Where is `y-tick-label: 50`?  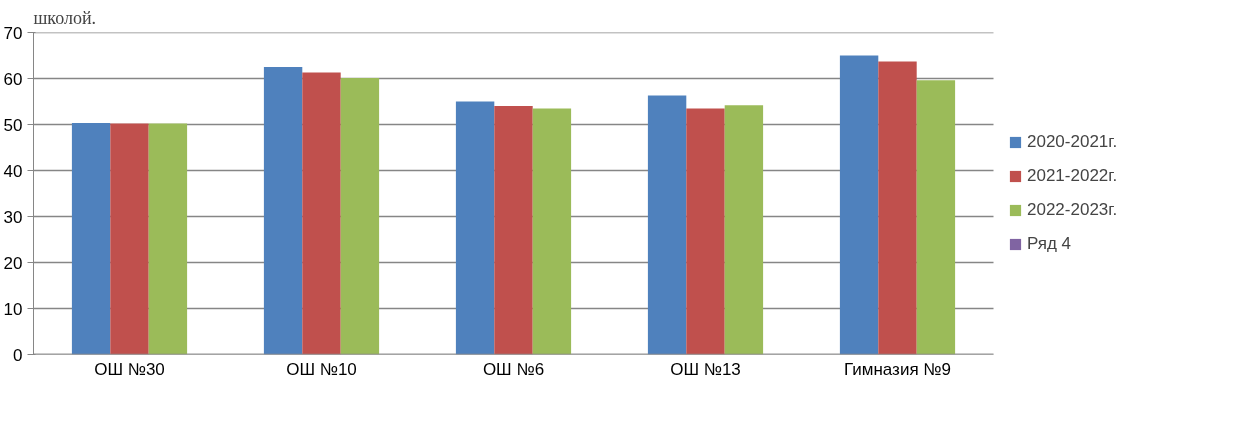 y-tick-label: 50 is located at coordinates (13, 125).